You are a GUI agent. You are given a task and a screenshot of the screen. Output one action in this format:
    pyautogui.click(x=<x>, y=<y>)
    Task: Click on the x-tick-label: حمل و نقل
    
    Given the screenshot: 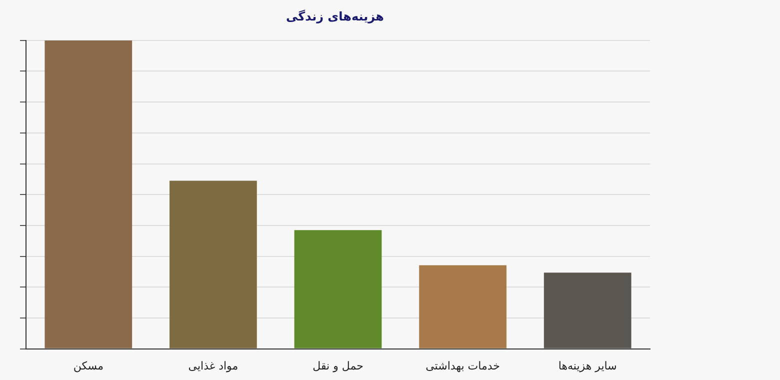 What is the action you would take?
    pyautogui.click(x=338, y=365)
    